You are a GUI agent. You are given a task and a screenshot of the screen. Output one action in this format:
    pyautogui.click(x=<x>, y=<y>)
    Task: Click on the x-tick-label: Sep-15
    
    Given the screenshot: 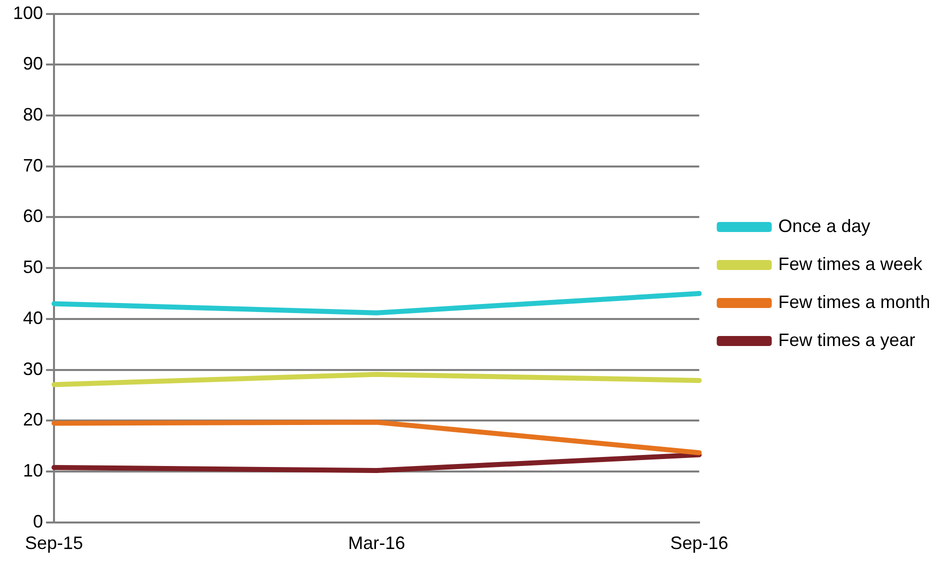 What is the action you would take?
    pyautogui.click(x=54, y=543)
    